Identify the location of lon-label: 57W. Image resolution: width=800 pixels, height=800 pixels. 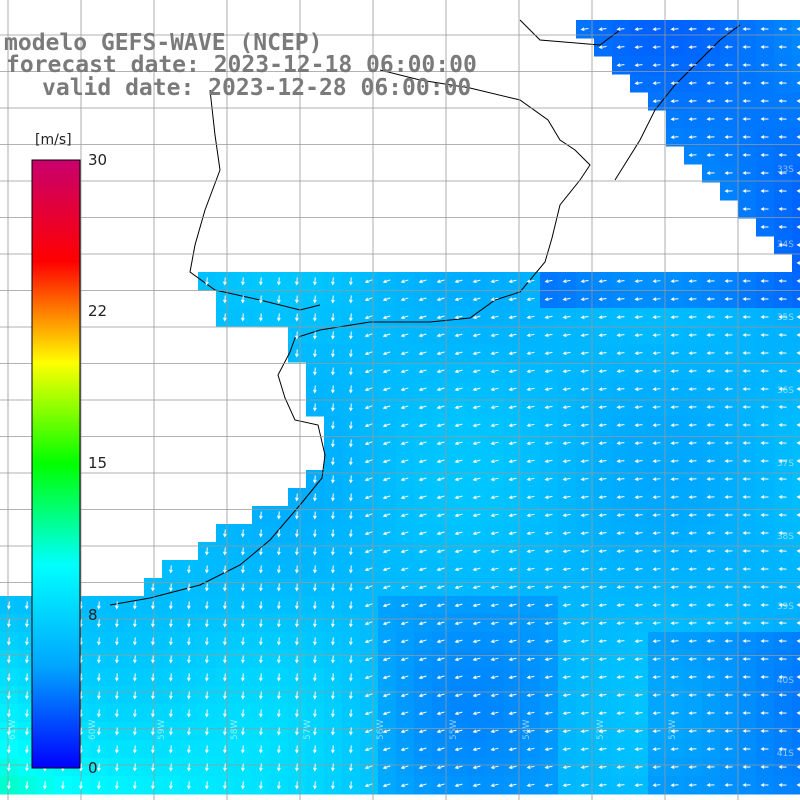
(308, 729).